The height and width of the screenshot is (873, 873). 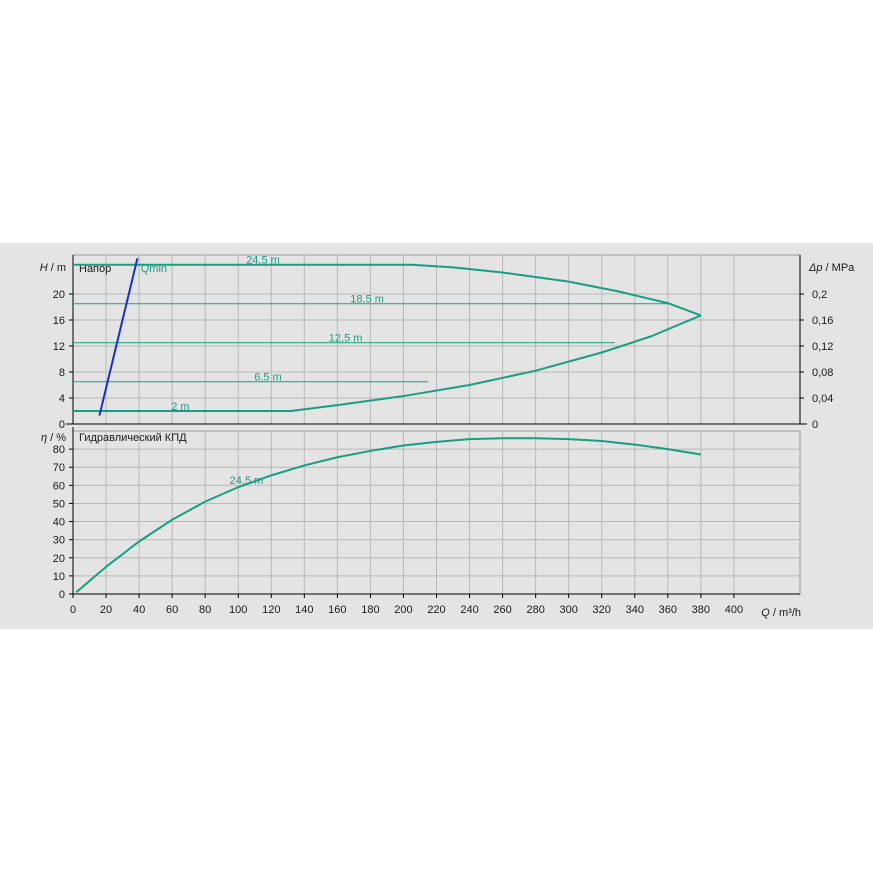 I want to click on head-series-label: 24,5 m, so click(x=263, y=261).